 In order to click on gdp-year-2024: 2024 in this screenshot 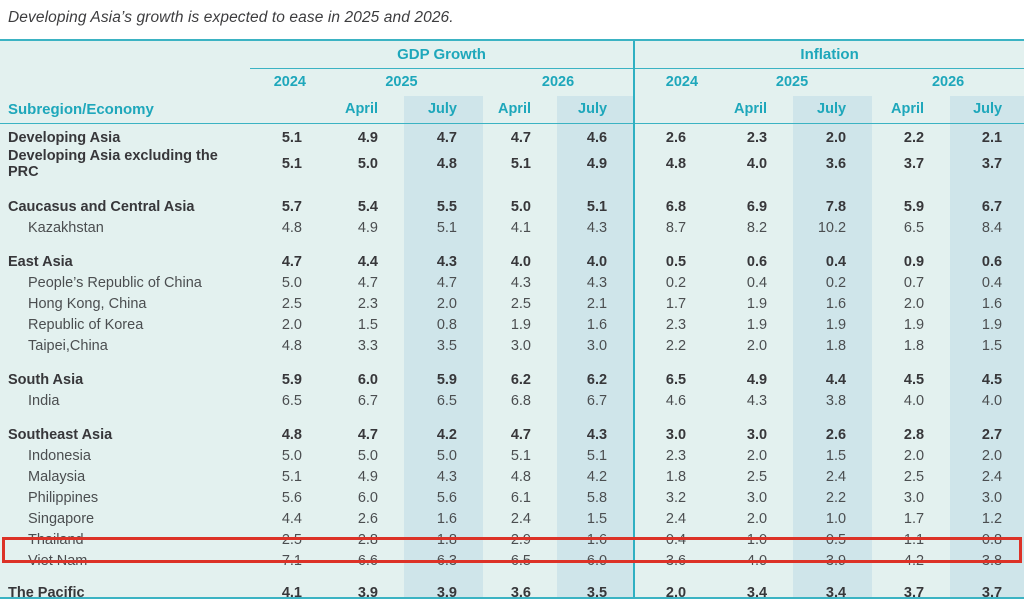, I will do `click(289, 82)`.